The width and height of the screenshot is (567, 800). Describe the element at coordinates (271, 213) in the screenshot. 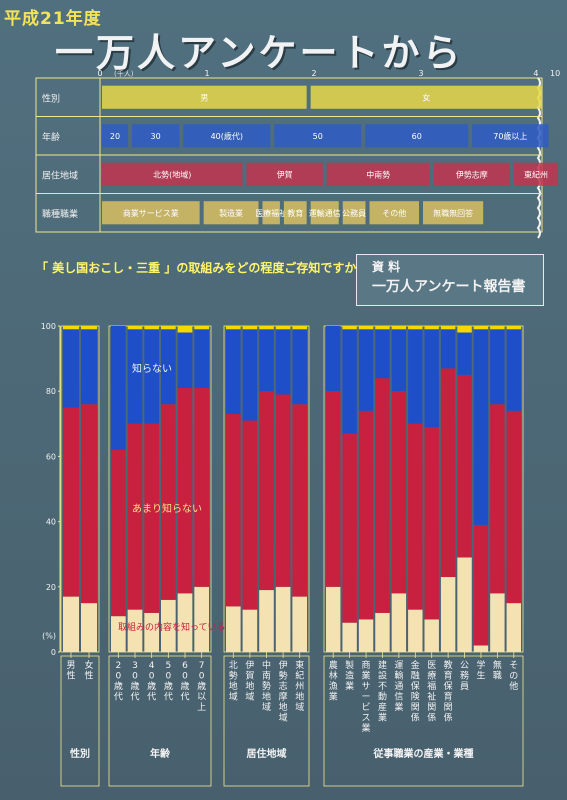

I see `table-segment-label: 医療福祉` at that location.